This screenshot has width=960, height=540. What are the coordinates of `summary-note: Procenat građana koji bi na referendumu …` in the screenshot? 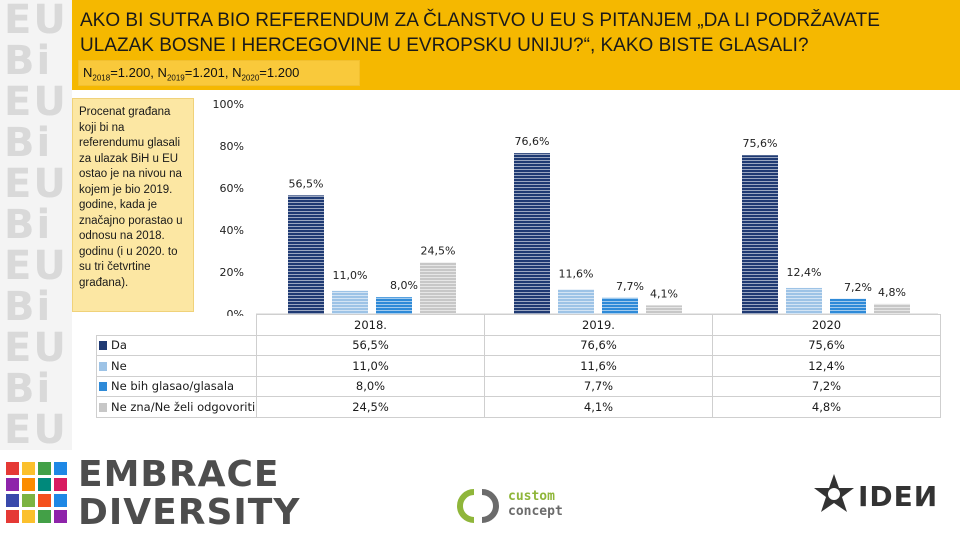 It's located at (133, 205).